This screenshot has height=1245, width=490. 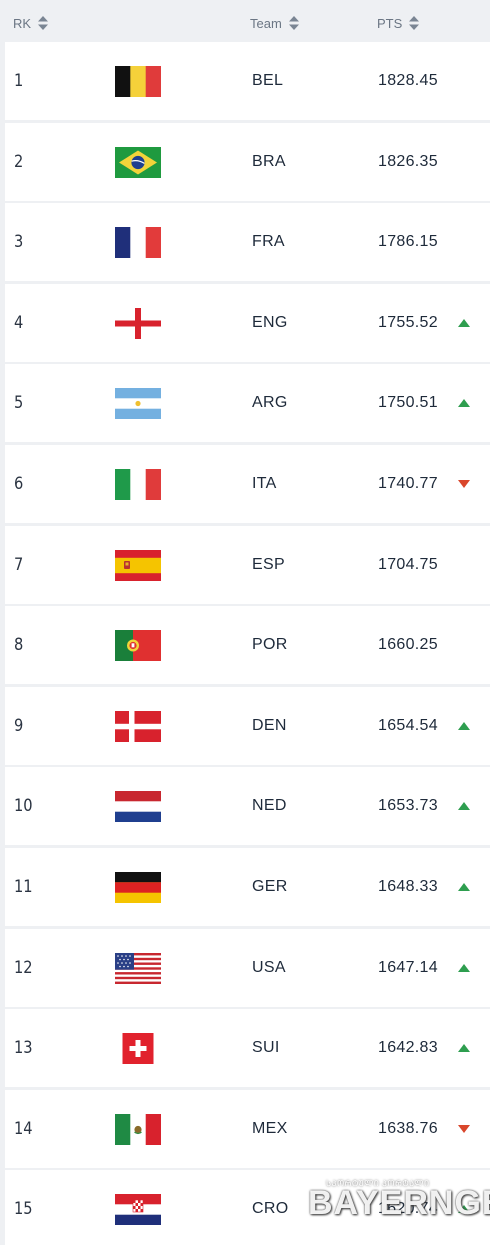 What do you see at coordinates (19, 403) in the screenshot?
I see `rank-number: 5` at bounding box center [19, 403].